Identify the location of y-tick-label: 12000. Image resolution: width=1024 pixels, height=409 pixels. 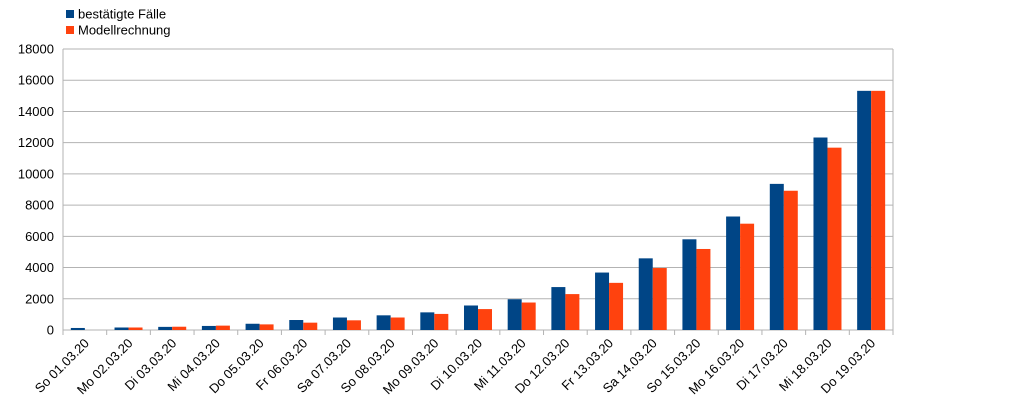
(36, 142).